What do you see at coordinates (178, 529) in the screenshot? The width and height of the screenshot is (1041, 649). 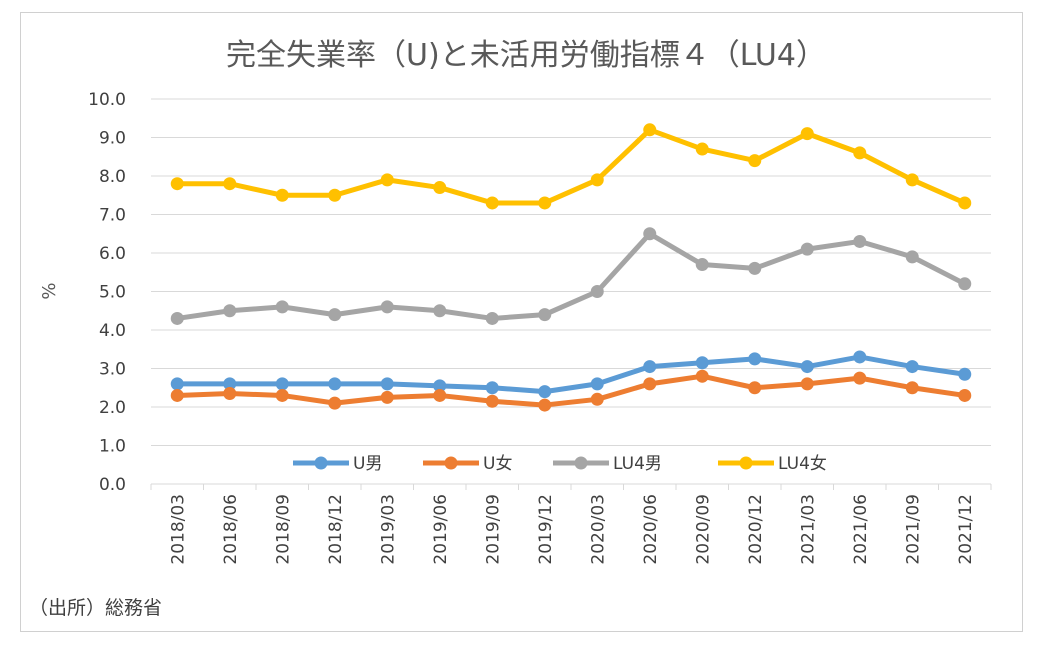 I see `x-tick-label: 2018/03` at bounding box center [178, 529].